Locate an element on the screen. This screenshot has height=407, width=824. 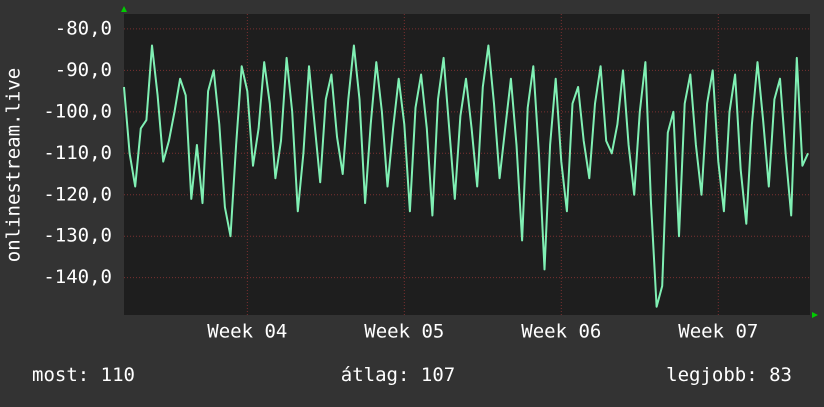
x-tick-label: Week 04 is located at coordinates (247, 332).